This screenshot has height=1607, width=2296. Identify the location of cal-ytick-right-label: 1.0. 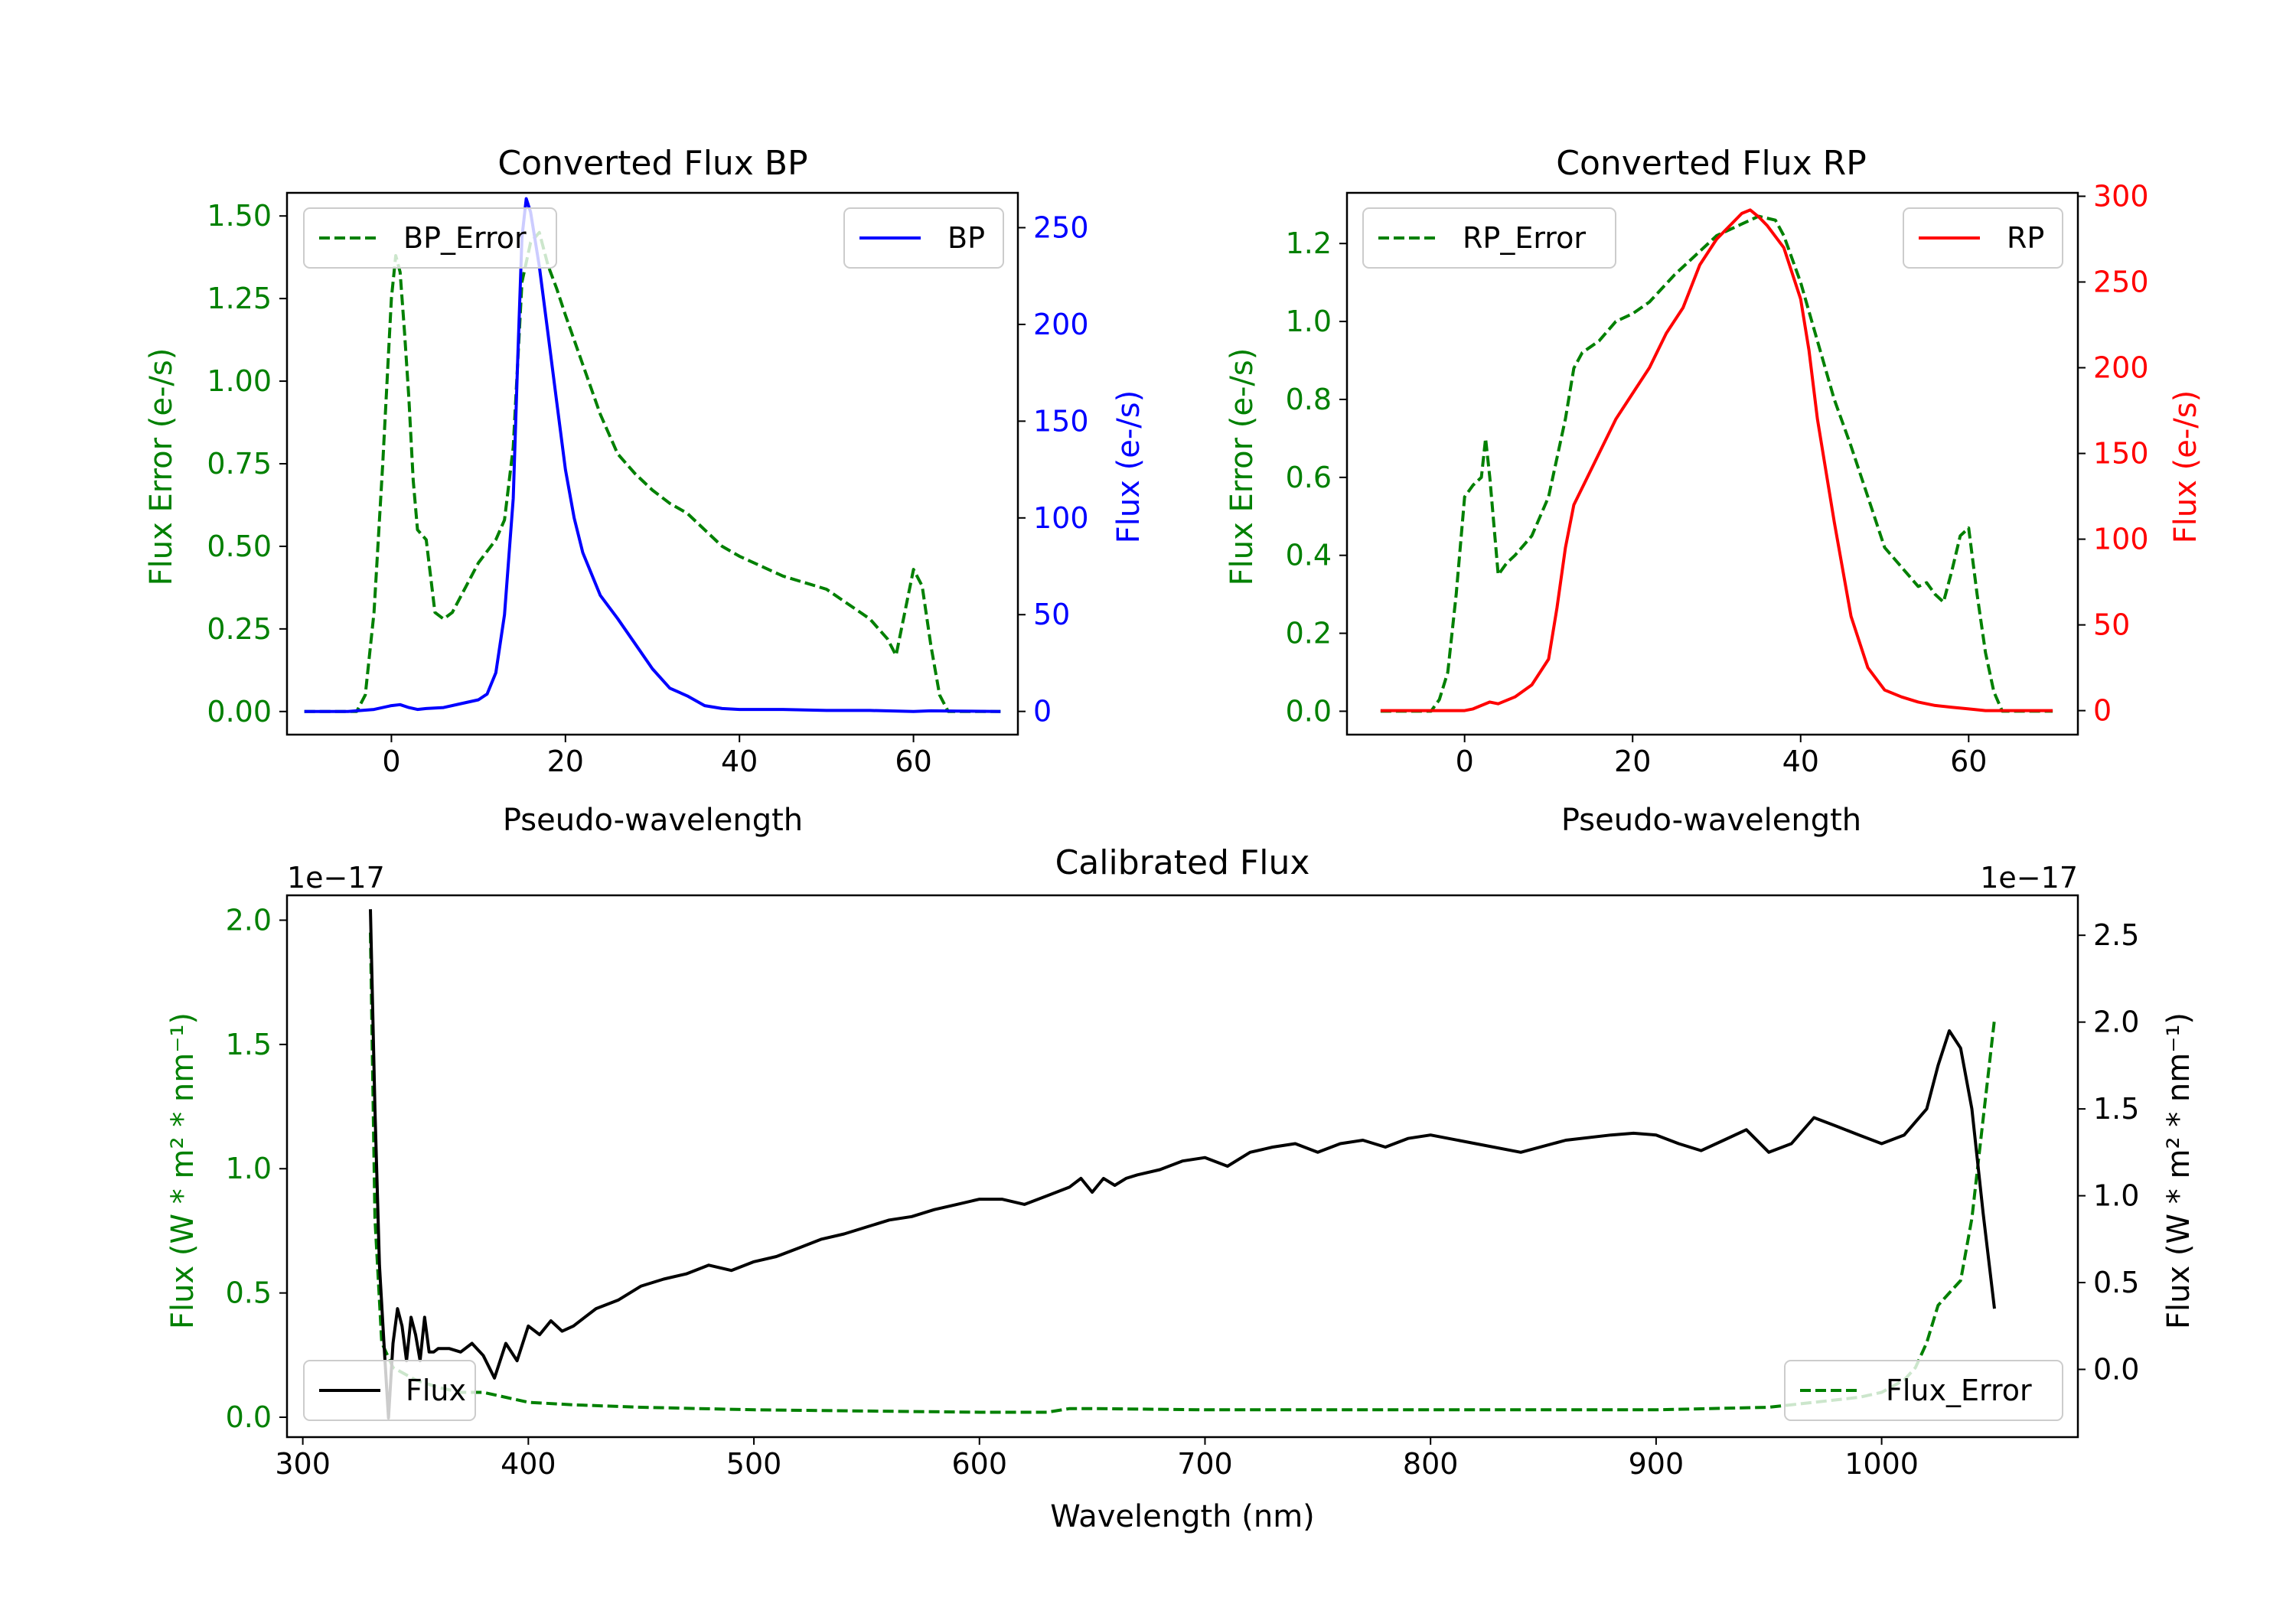
(2116, 1196).